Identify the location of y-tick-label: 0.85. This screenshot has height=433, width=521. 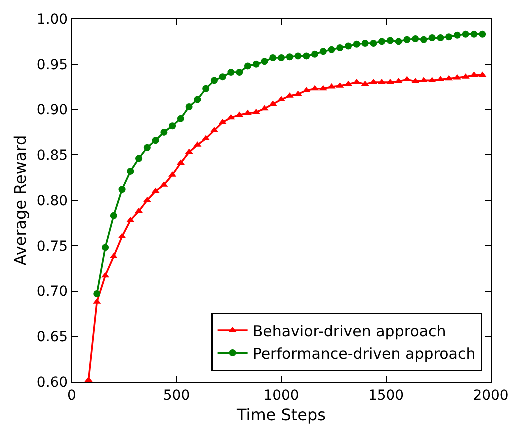
(52, 156).